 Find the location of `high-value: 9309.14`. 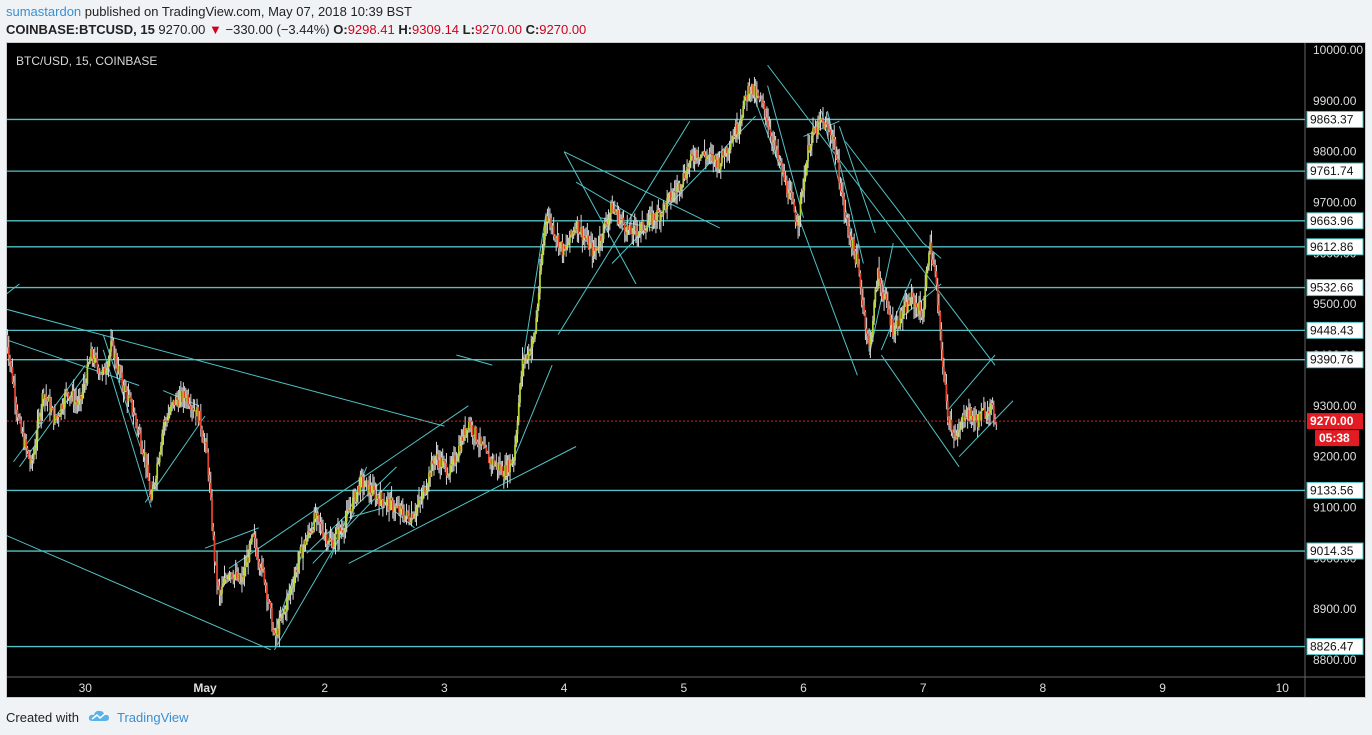

high-value: 9309.14 is located at coordinates (436, 29).